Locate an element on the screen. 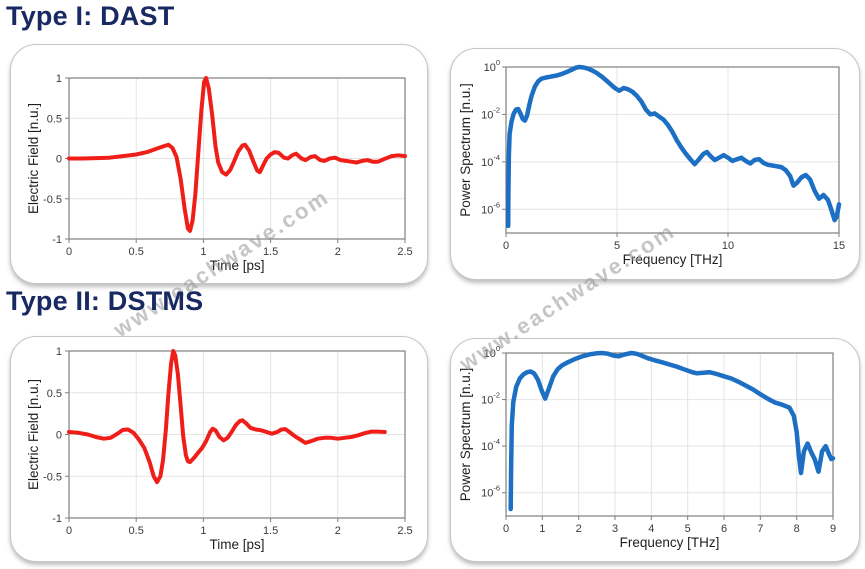 This screenshot has width=865, height=569. section-heading-type2-dstms: Type II: DSTMS is located at coordinates (105, 301).